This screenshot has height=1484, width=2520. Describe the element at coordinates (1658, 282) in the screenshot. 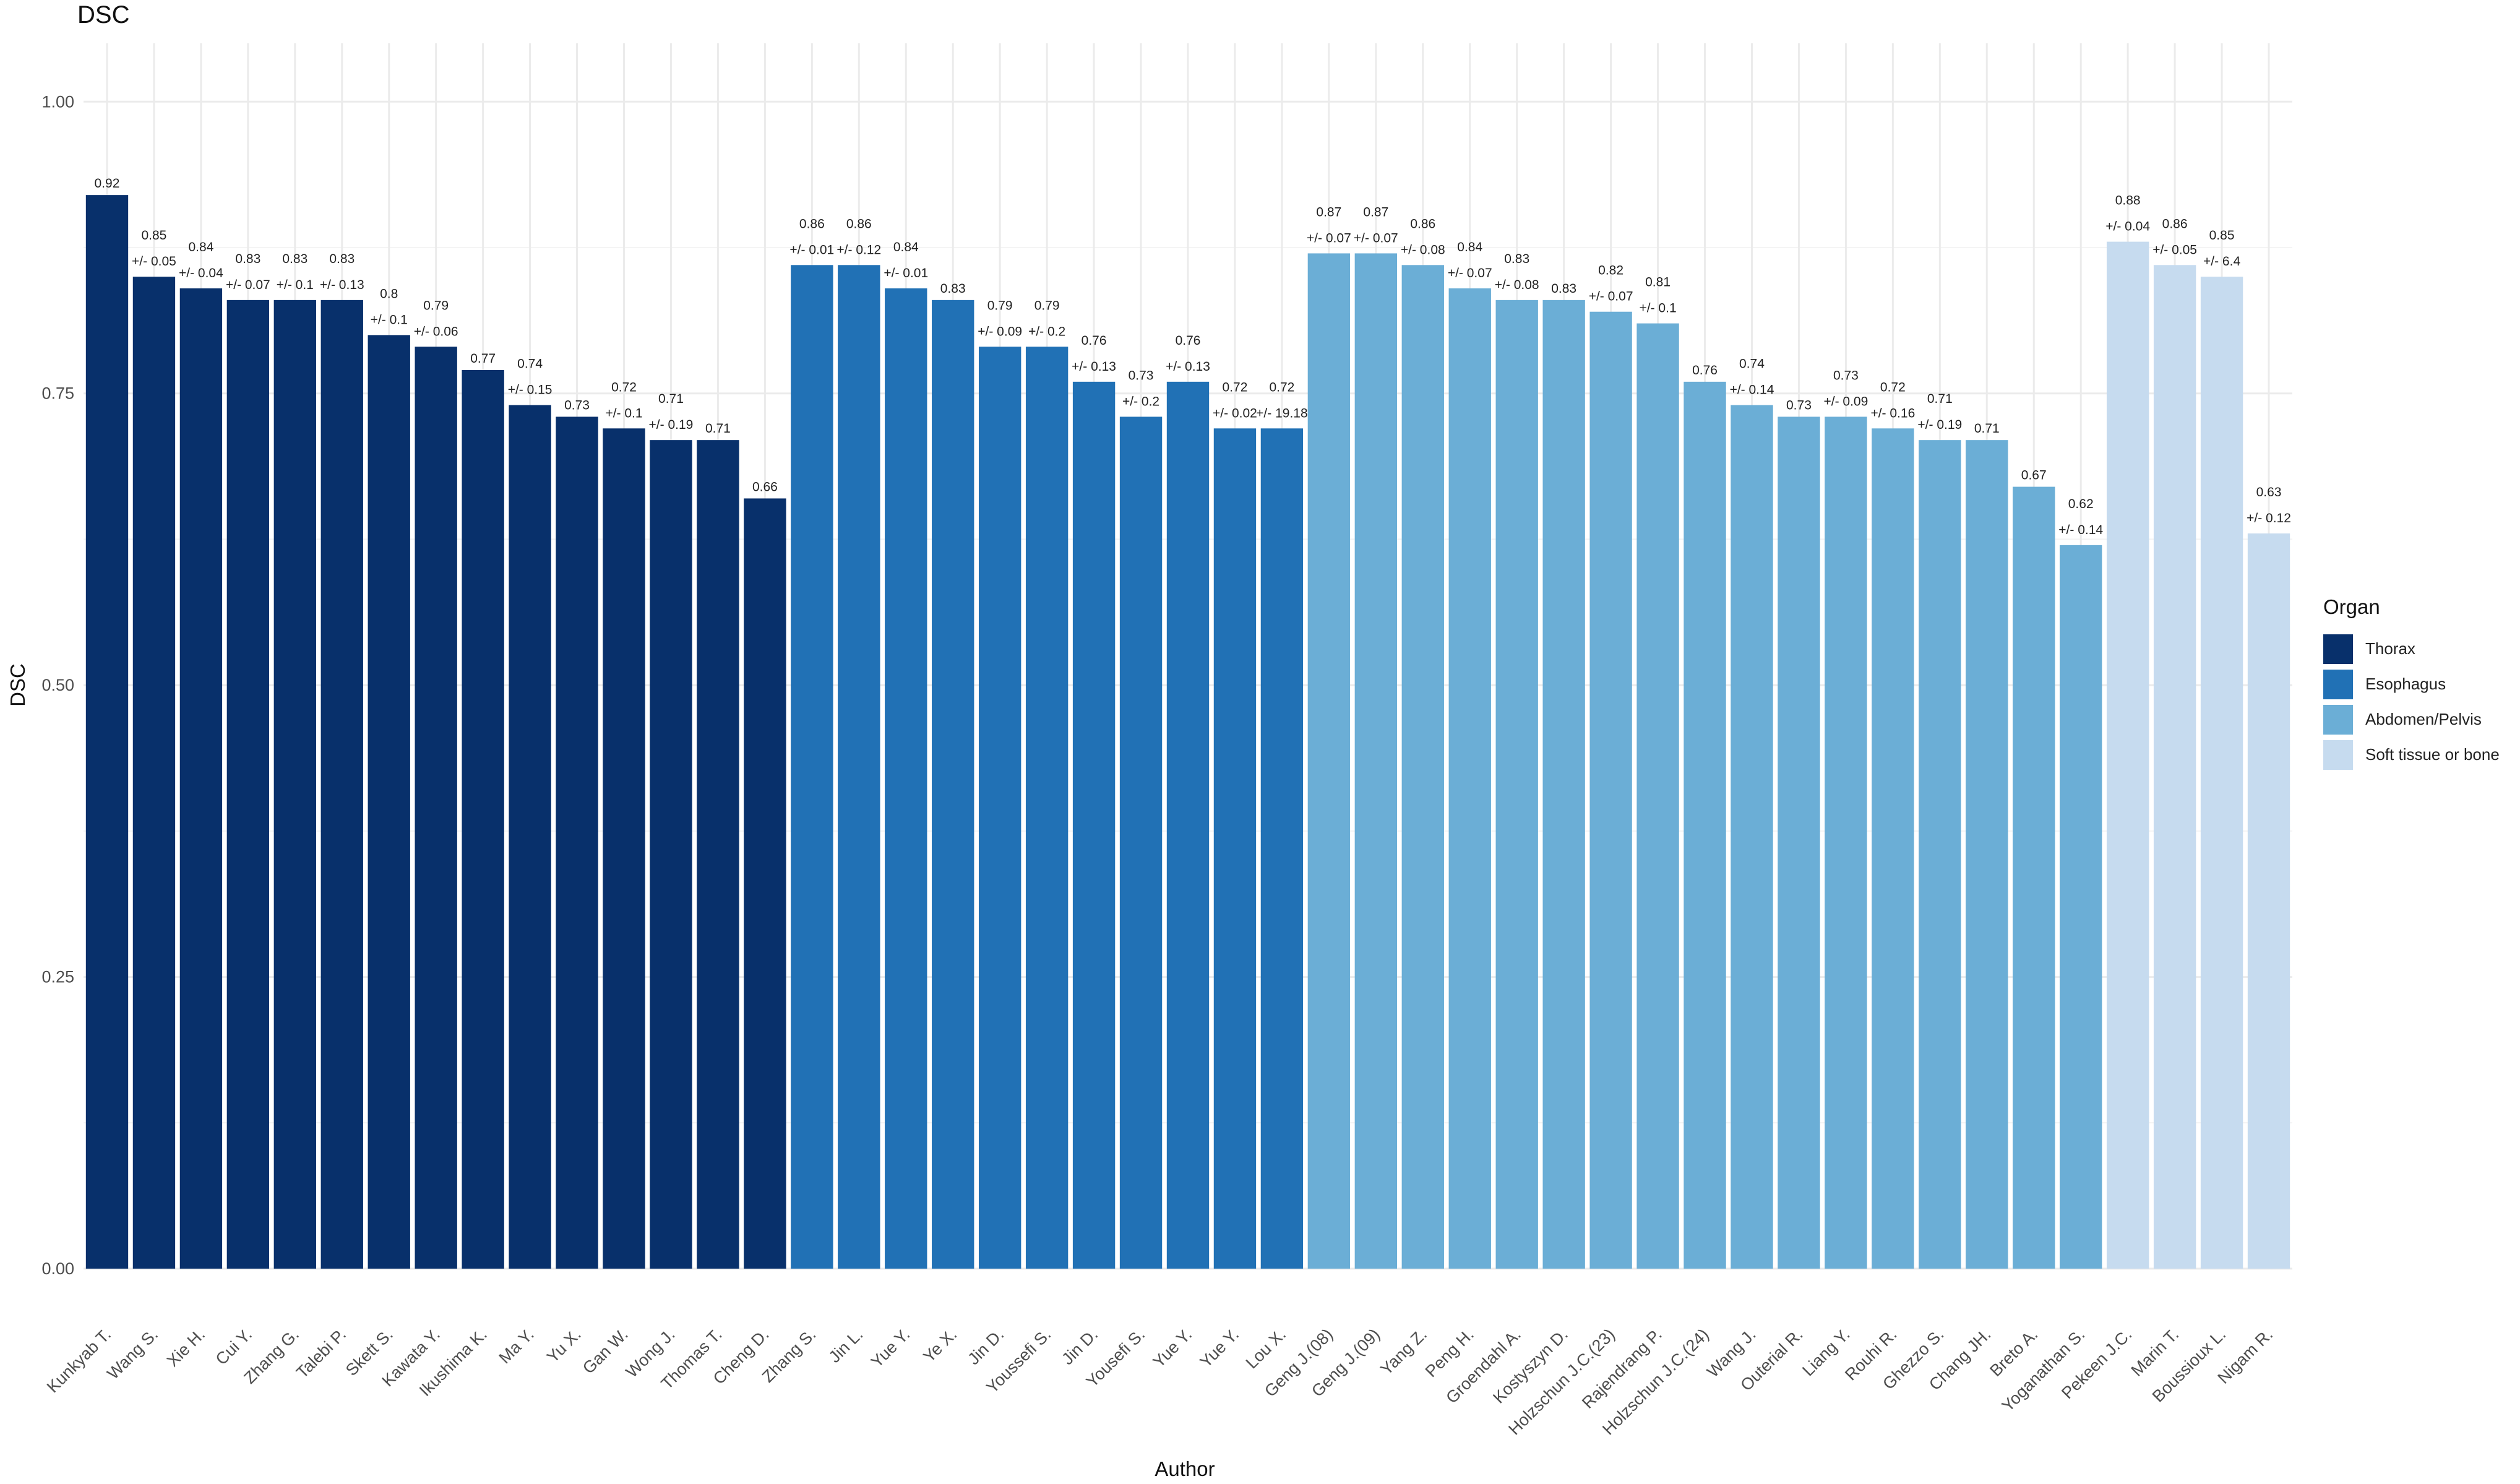

I see `value-label: 0.81` at that location.